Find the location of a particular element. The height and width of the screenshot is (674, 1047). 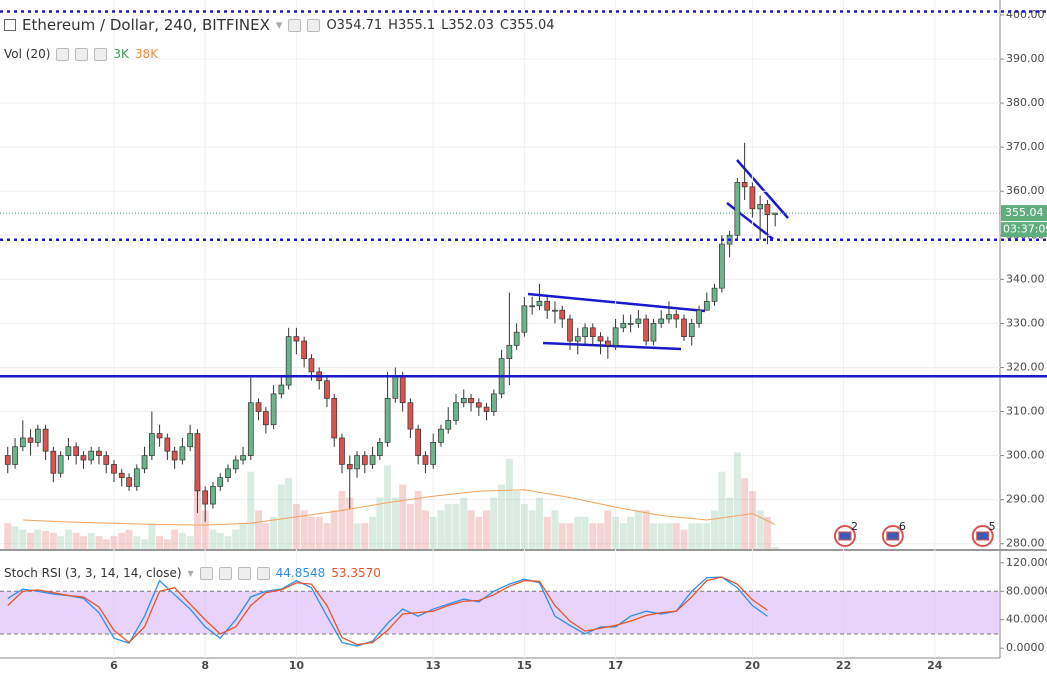

y-tick-label: 390.00 is located at coordinates (1025, 58).